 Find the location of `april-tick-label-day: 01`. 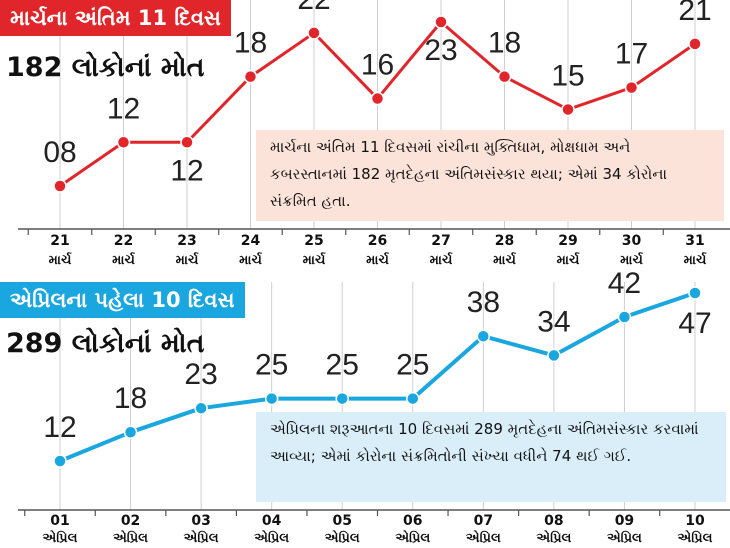

april-tick-label-day: 01 is located at coordinates (59, 521).